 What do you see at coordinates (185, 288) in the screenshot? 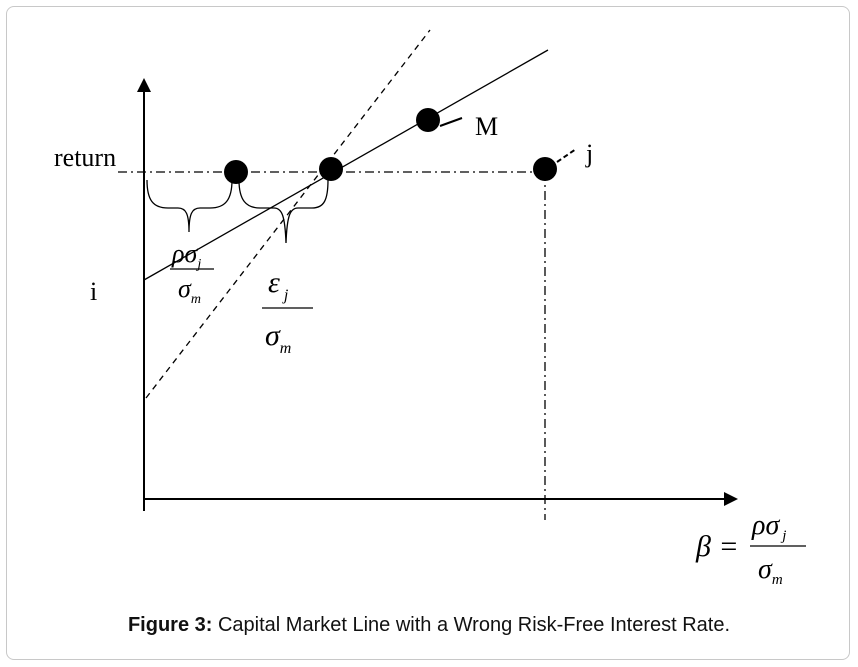
I see `fraction-left-denominator: σ` at bounding box center [185, 288].